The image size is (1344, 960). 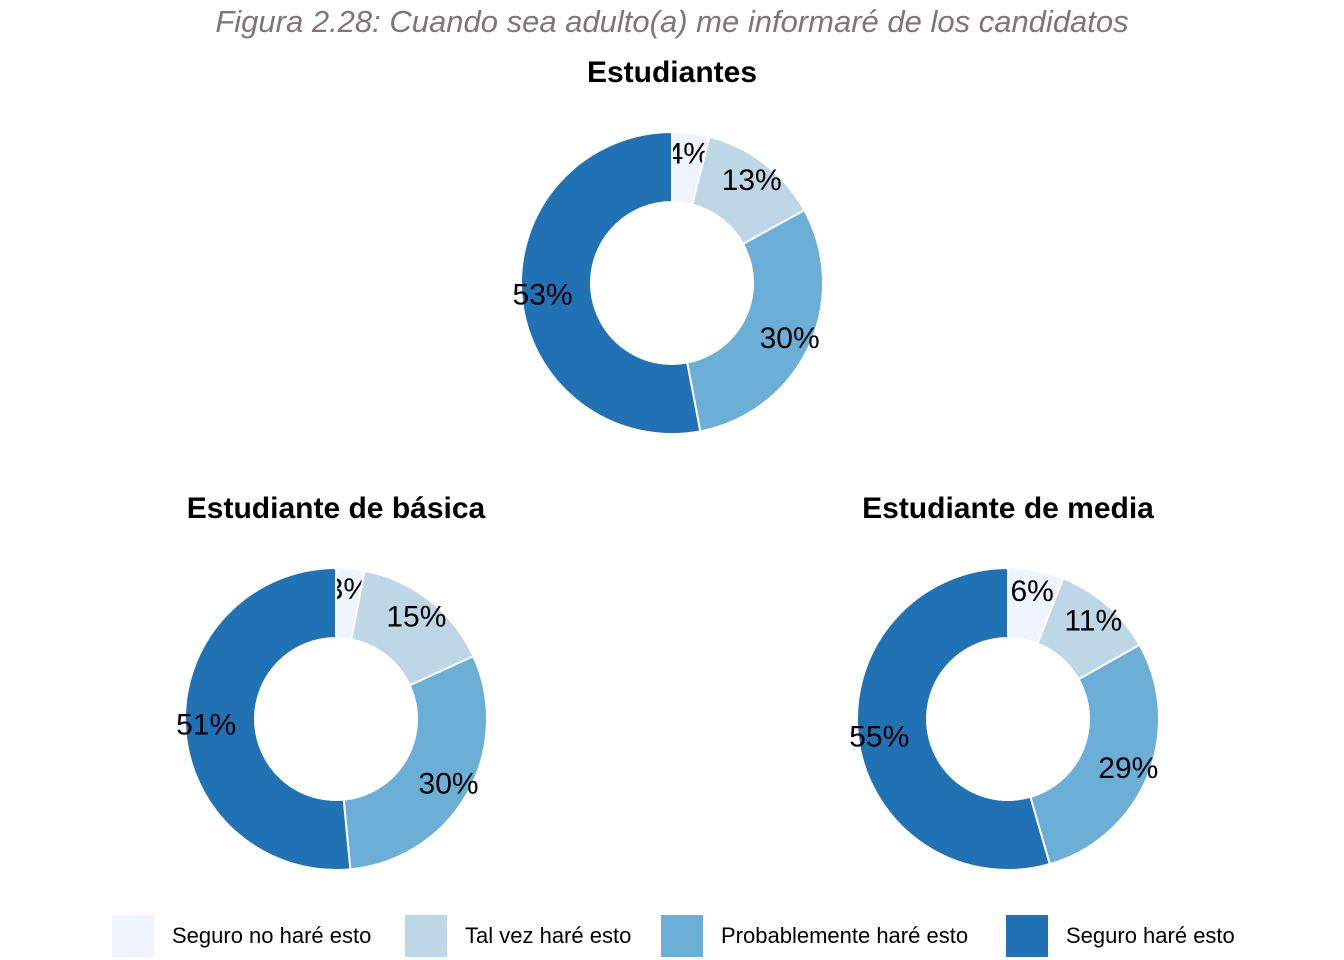 I want to click on slice-label: 53%, so click(x=543, y=295).